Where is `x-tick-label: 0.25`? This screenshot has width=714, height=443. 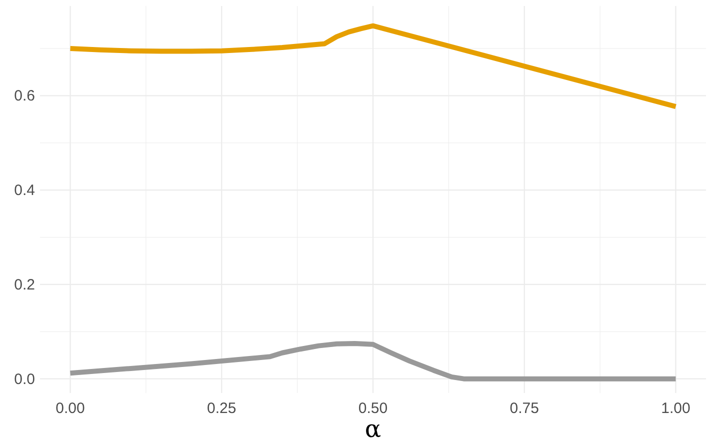 x-tick-label: 0.25 is located at coordinates (221, 408).